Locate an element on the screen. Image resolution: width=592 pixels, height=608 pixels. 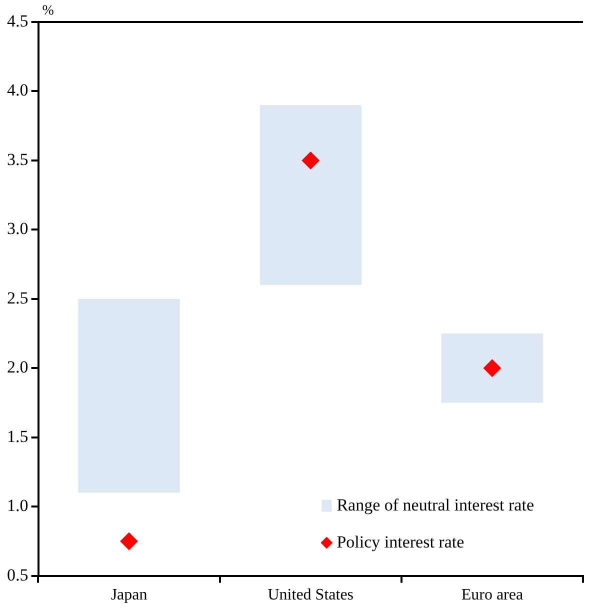
y-tick-label: 1.0 is located at coordinates (17, 506).